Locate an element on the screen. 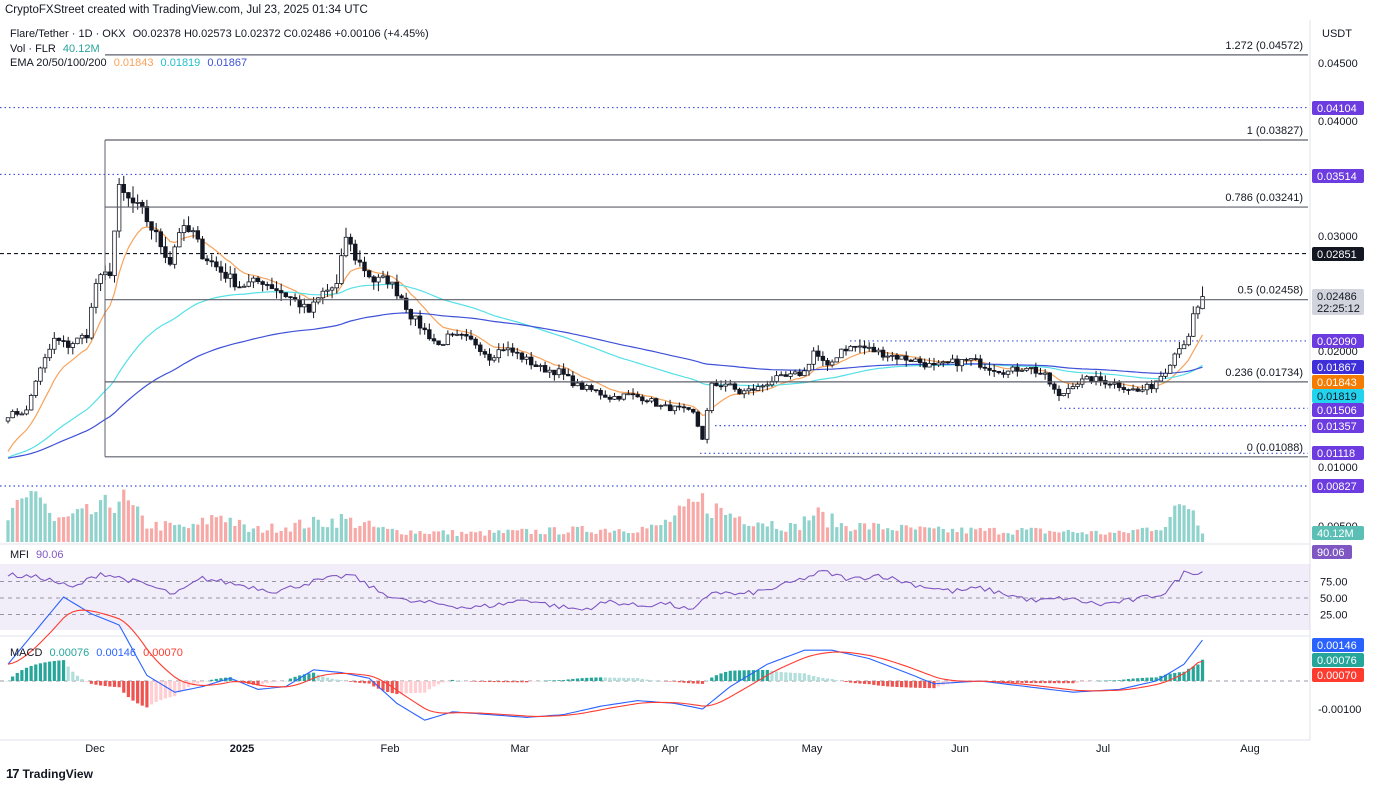 The width and height of the screenshot is (1380, 789). tradingview-logo: 17 TradingView is located at coordinates (49, 773).